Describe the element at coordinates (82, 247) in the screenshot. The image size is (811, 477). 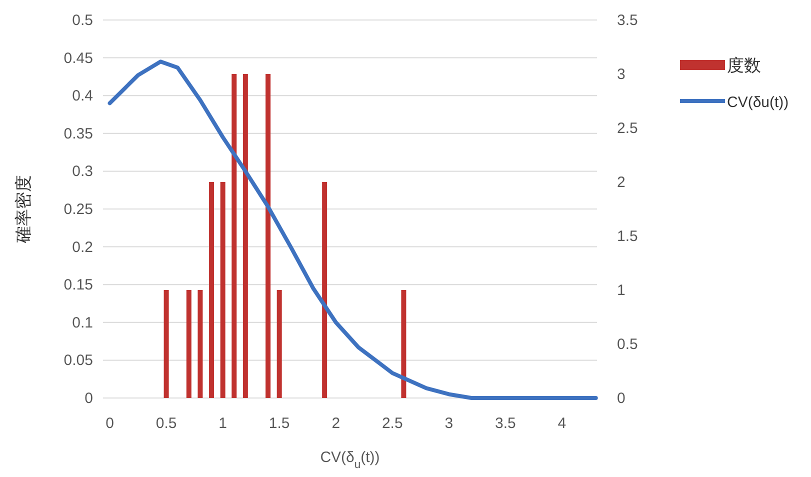
I see `y-tick-label: 0.2` at that location.